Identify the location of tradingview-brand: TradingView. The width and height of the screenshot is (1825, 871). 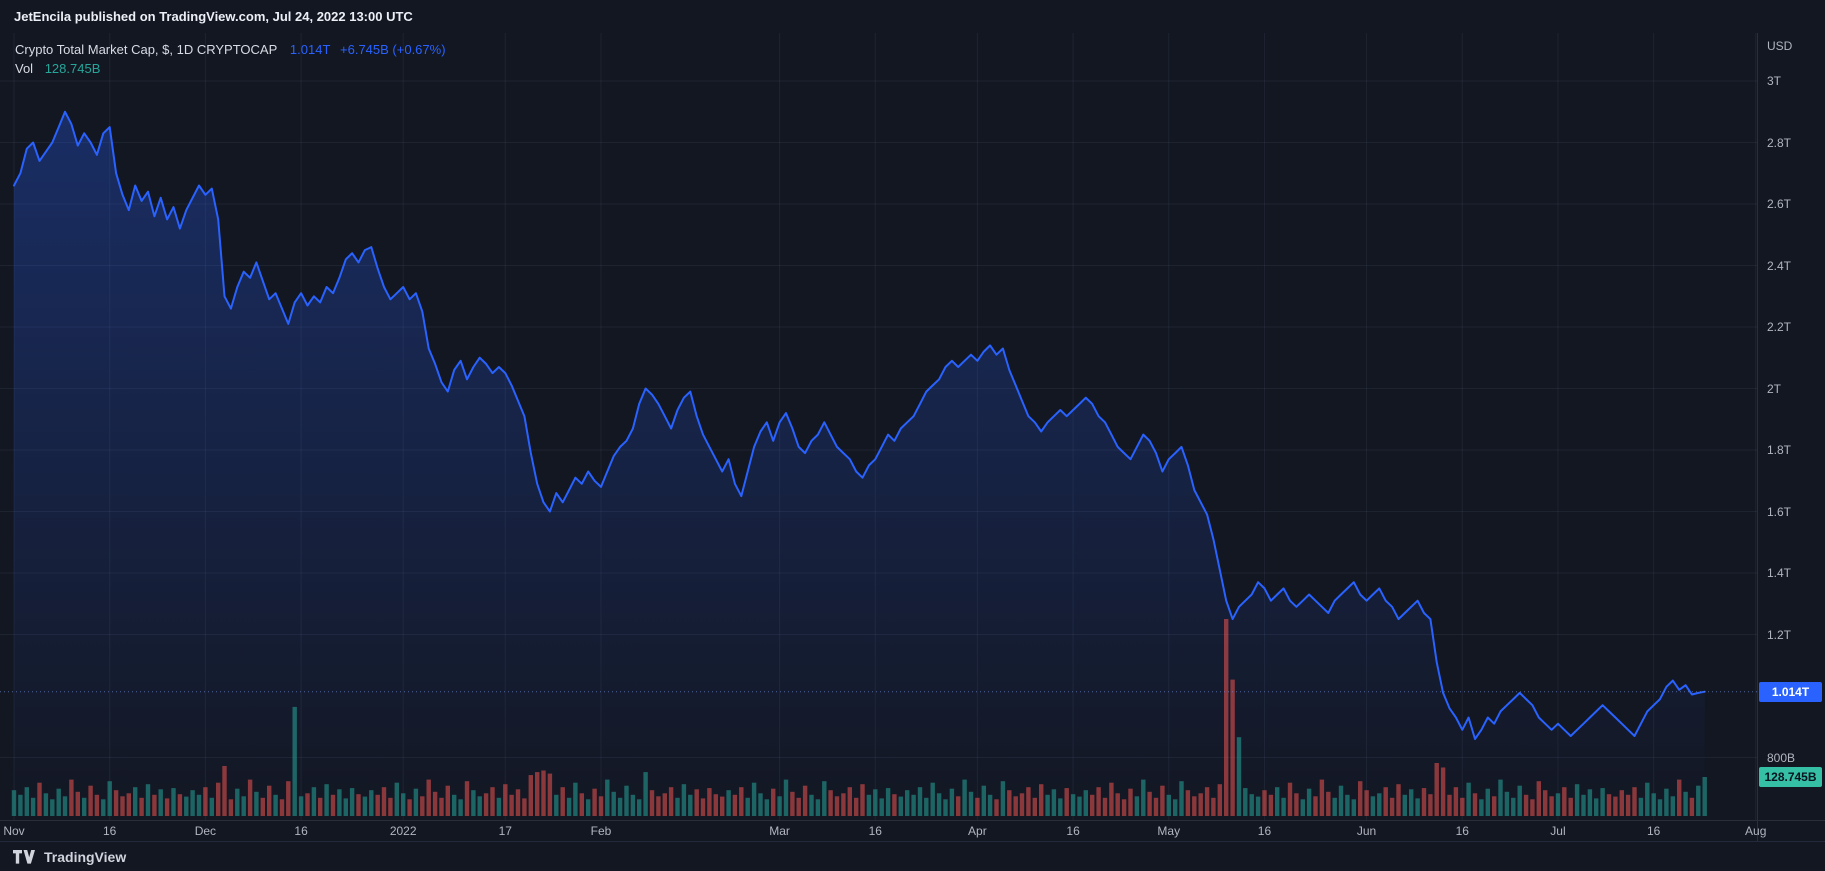
(85, 856).